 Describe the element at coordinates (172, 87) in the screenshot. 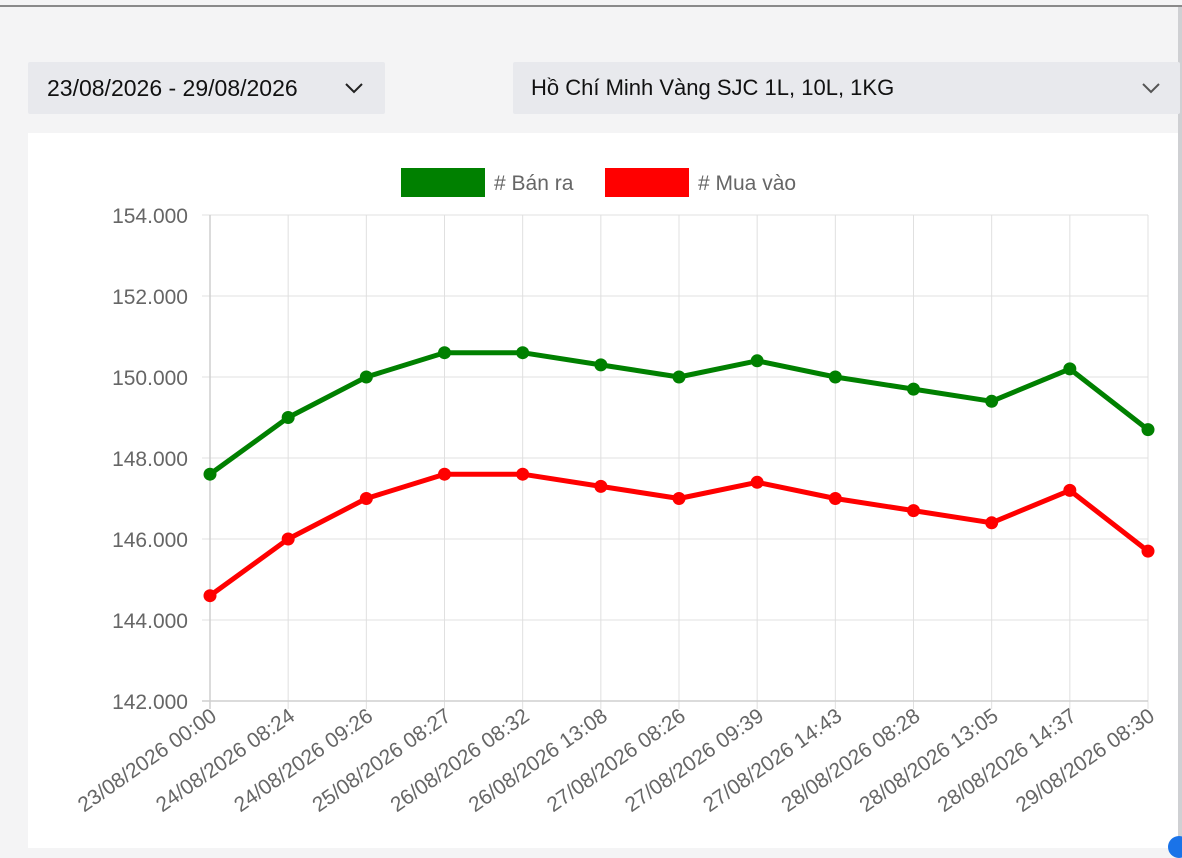

I see `date-range-value: 23/08/2026 - 29/08/2026` at that location.